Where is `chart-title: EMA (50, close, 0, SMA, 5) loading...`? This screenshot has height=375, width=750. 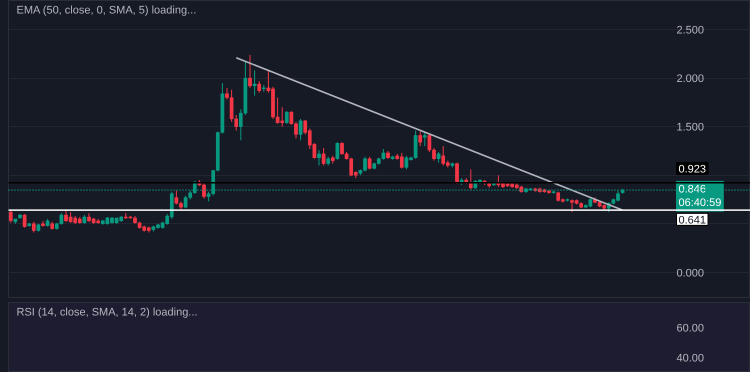 chart-title: EMA (50, close, 0, SMA, 5) loading... is located at coordinates (106, 10).